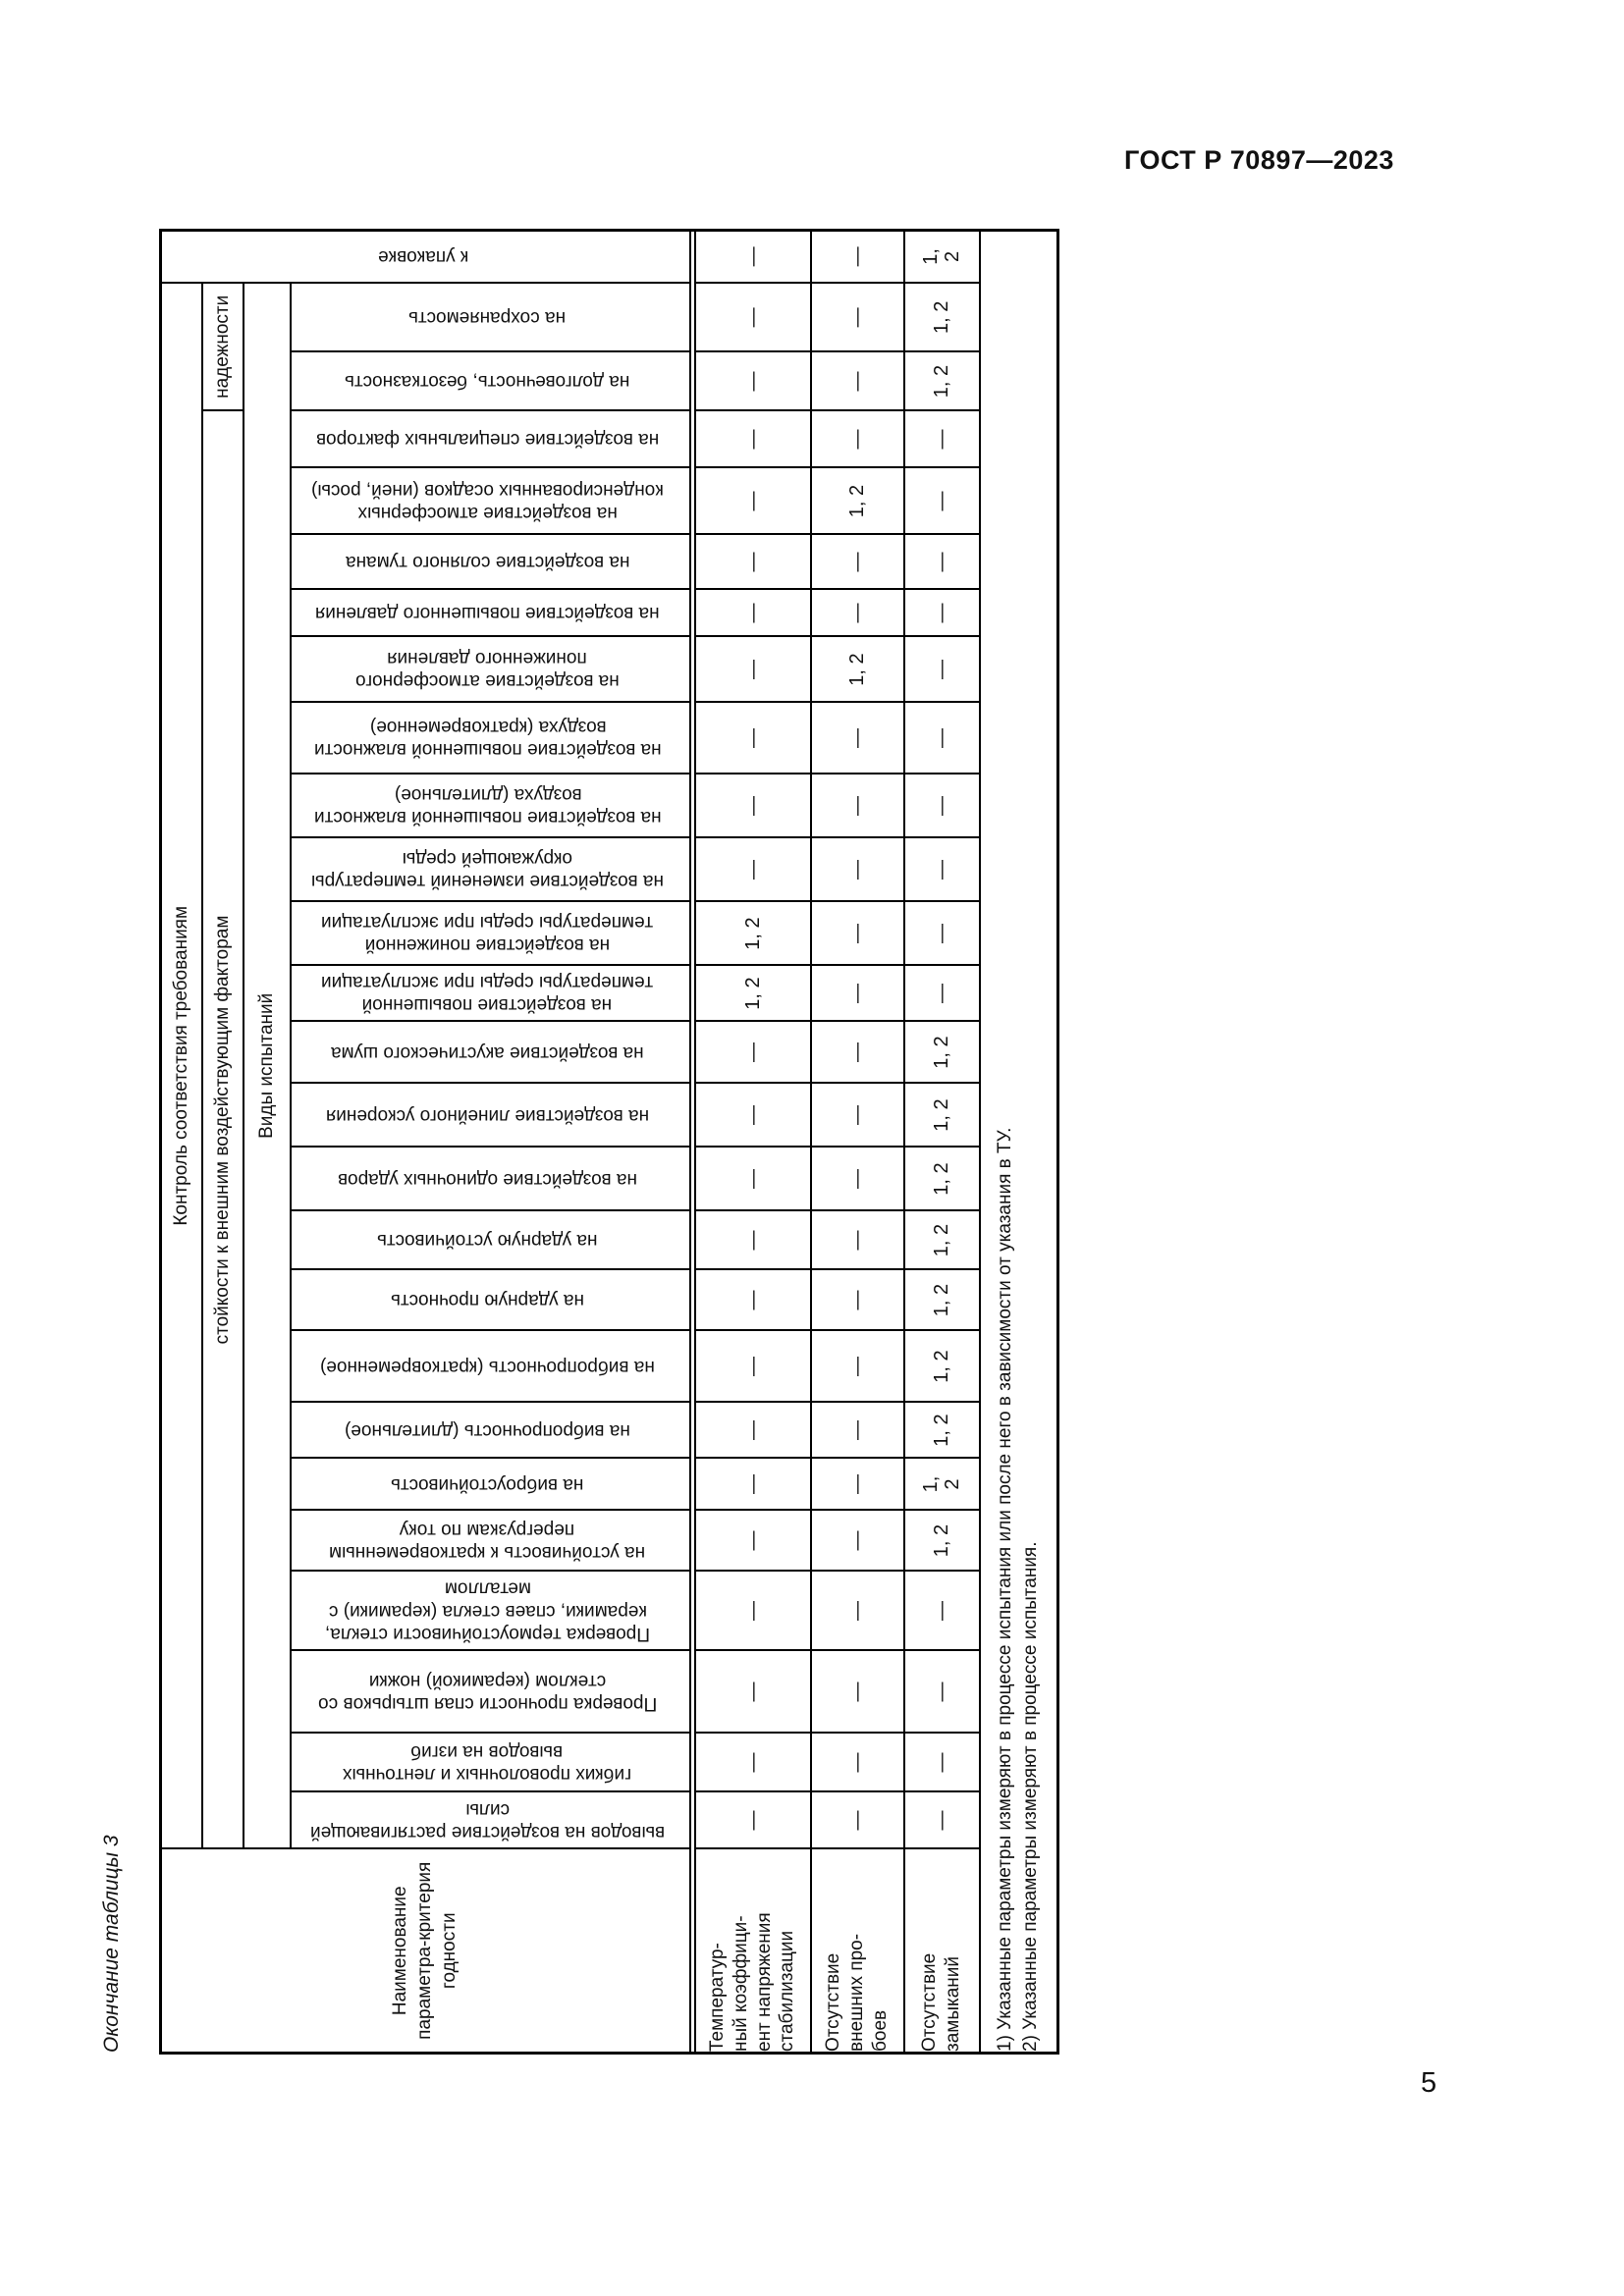 This screenshot has height=2296, width=1624. I want to click on value-cell-r1-c4: —, so click(752, 1611).